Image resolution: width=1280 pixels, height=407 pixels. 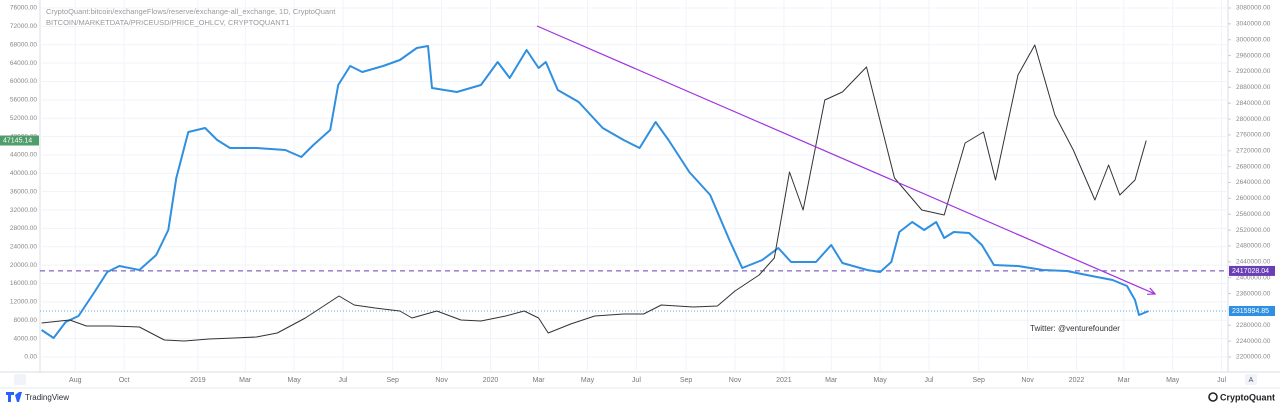 What do you see at coordinates (1253, 325) in the screenshot?
I see `y2-tick-label: 2280000.00` at bounding box center [1253, 325].